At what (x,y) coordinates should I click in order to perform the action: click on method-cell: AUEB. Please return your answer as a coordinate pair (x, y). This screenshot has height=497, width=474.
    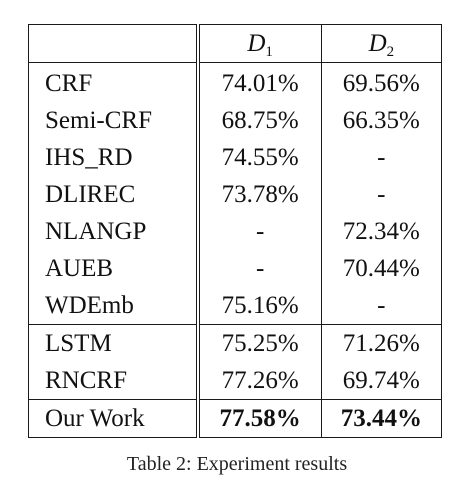
    Looking at the image, I should click on (79, 268).